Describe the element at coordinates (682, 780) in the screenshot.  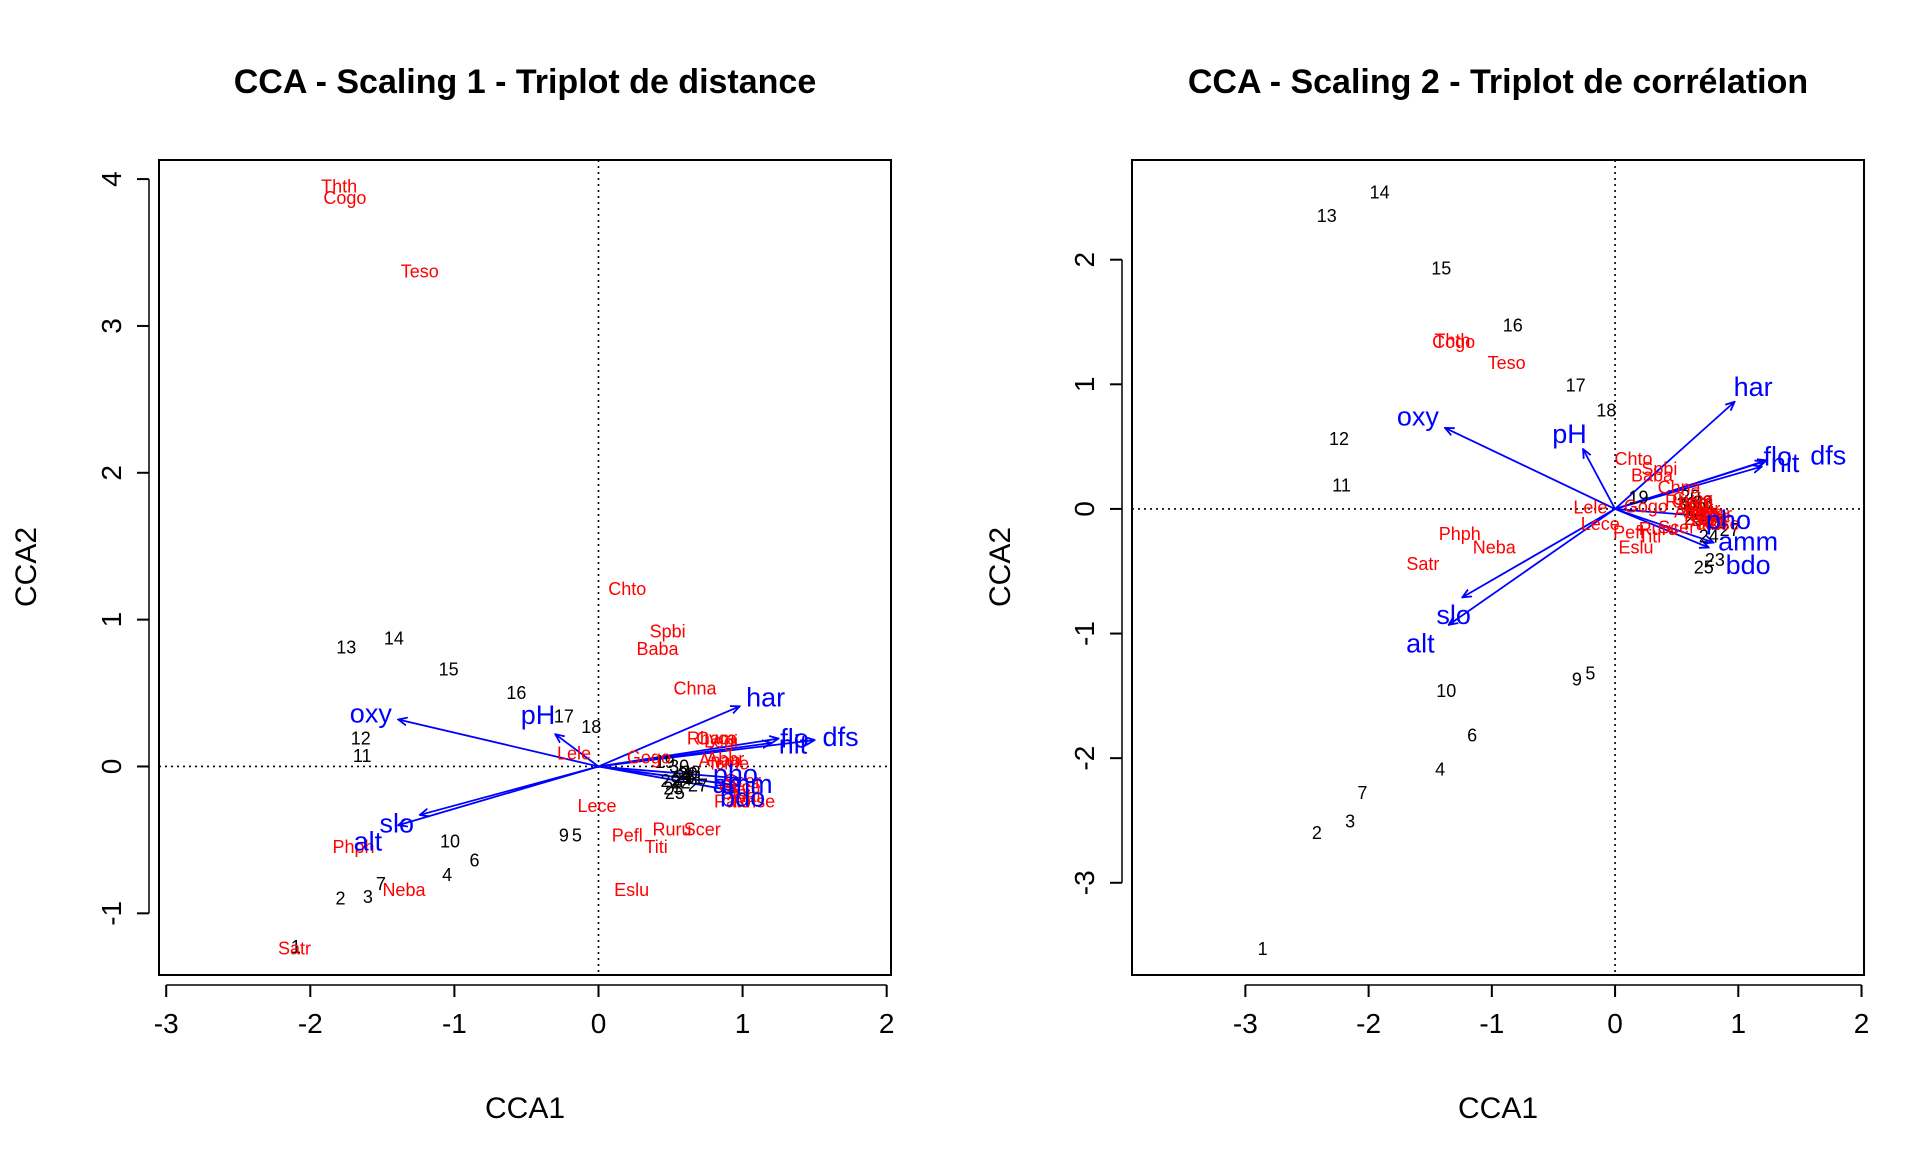
I see `site-label-24: 24` at that location.